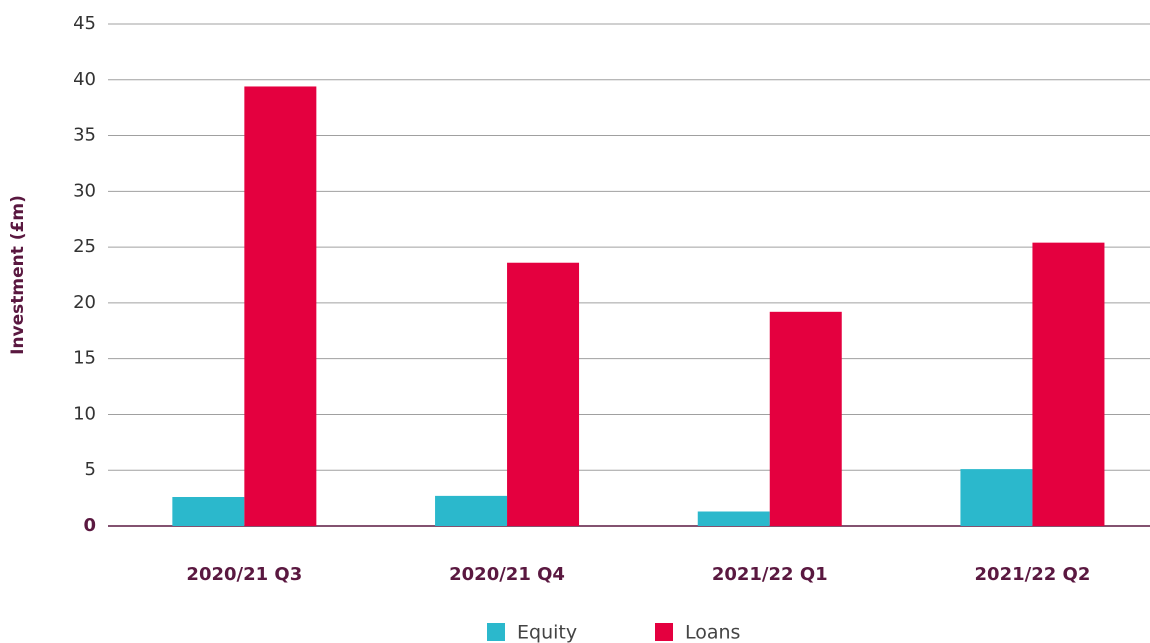 This screenshot has height=643, width=1150. What do you see at coordinates (84, 358) in the screenshot?
I see `y-tick-label: 15` at bounding box center [84, 358].